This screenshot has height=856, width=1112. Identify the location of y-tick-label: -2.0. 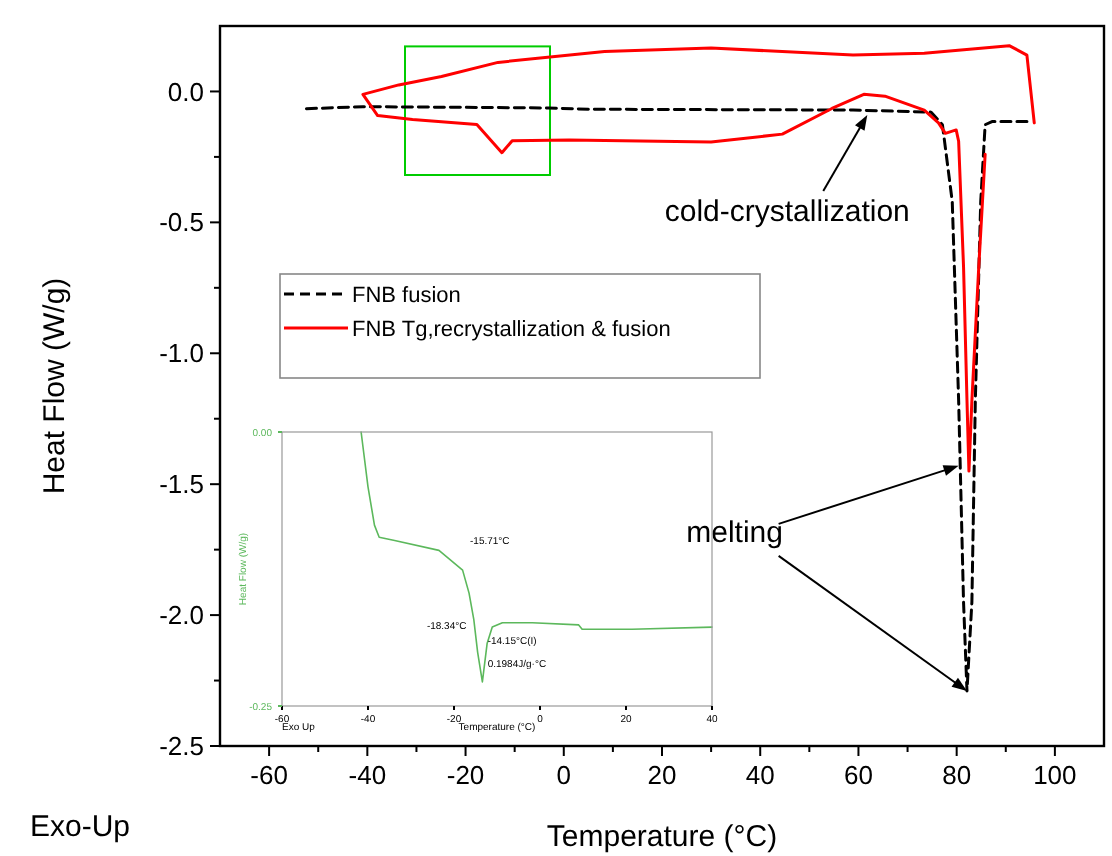
(181, 615).